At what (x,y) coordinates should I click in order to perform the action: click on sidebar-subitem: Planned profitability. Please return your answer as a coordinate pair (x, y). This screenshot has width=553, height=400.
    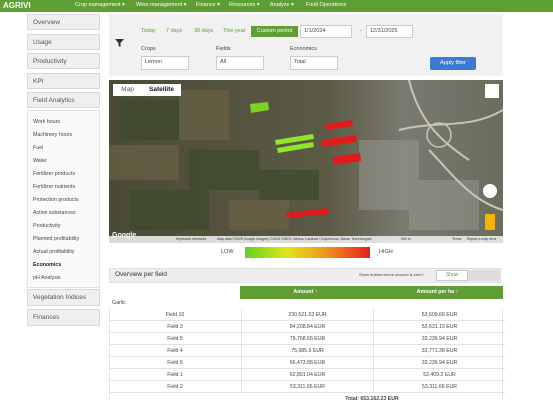
    Looking at the image, I should click on (56, 239).